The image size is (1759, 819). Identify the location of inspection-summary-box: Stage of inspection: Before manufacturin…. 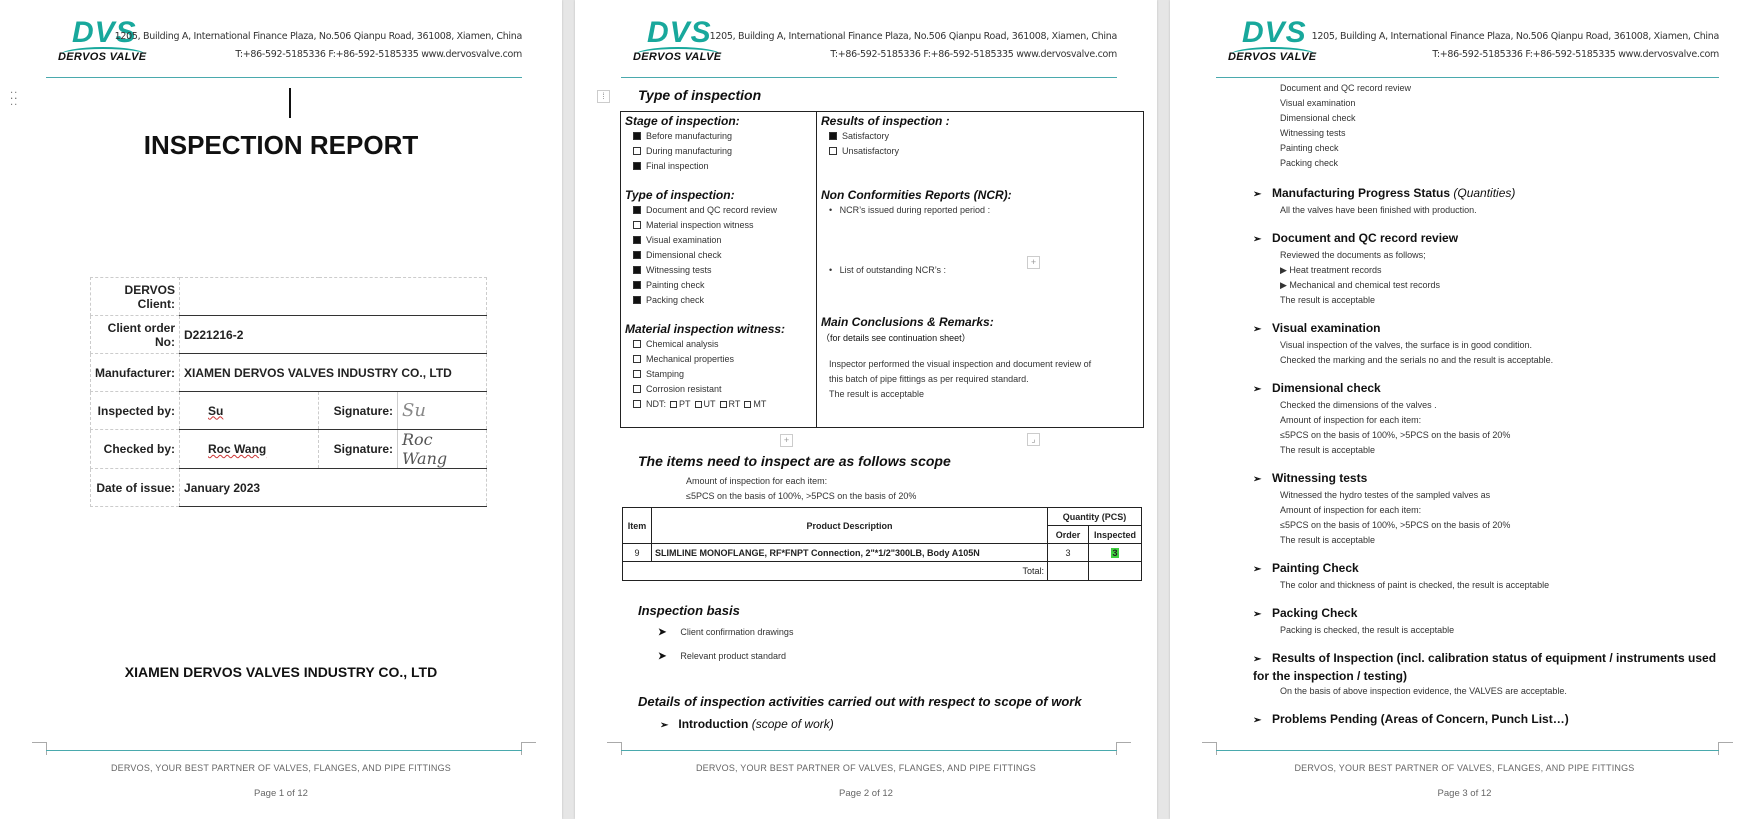
(882, 269).